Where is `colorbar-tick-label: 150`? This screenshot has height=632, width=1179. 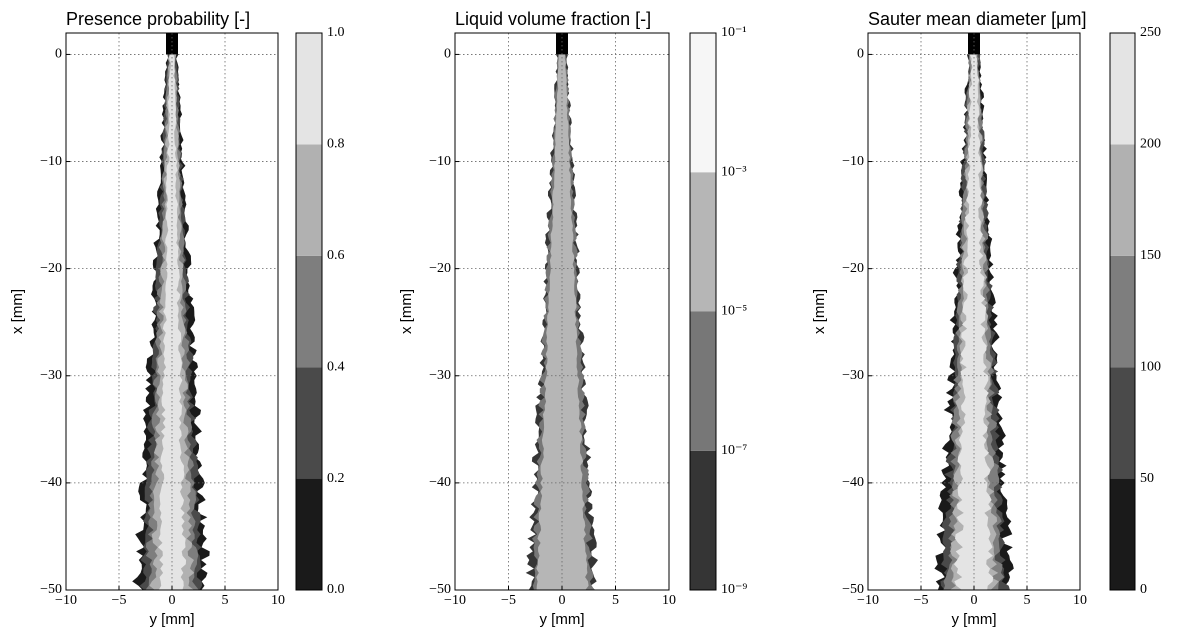
colorbar-tick-label: 150 is located at coordinates (1150, 255).